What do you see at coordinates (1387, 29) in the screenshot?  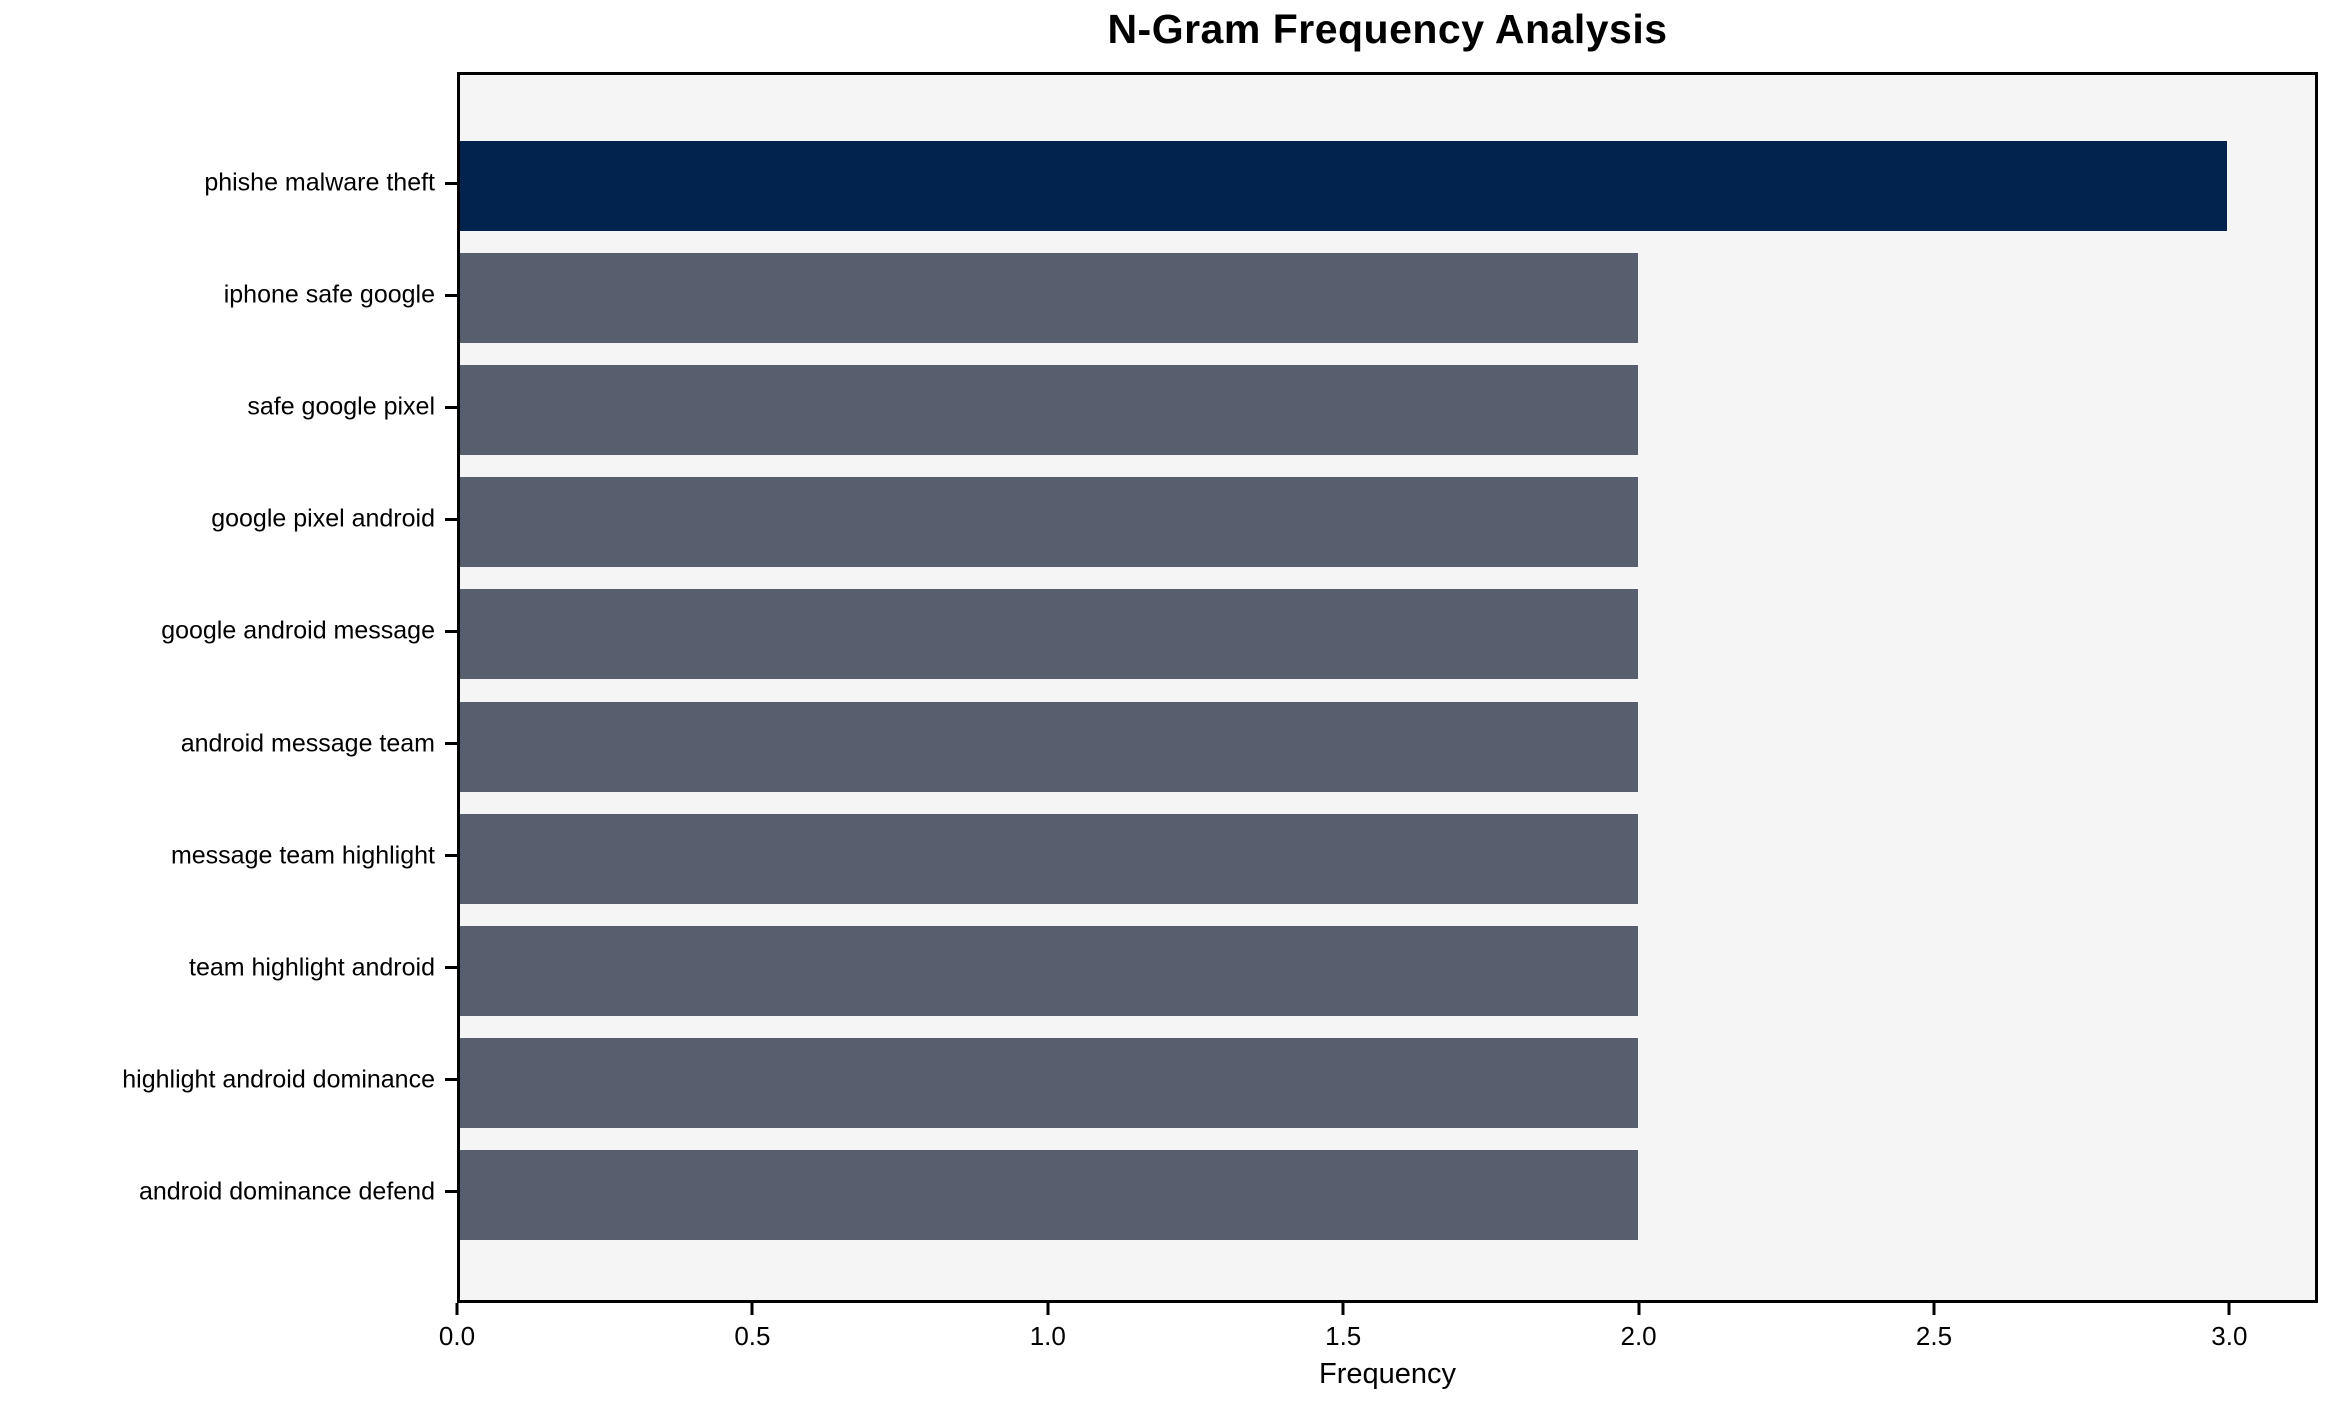 I see `chart-title: N-Gram Frequency Analysis` at bounding box center [1387, 29].